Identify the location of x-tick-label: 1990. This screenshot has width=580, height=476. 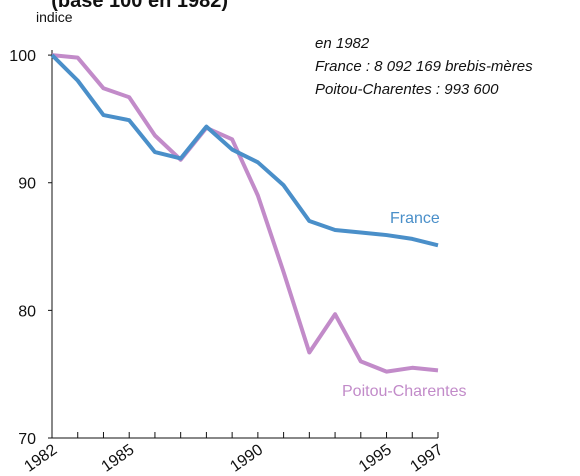
(246, 458).